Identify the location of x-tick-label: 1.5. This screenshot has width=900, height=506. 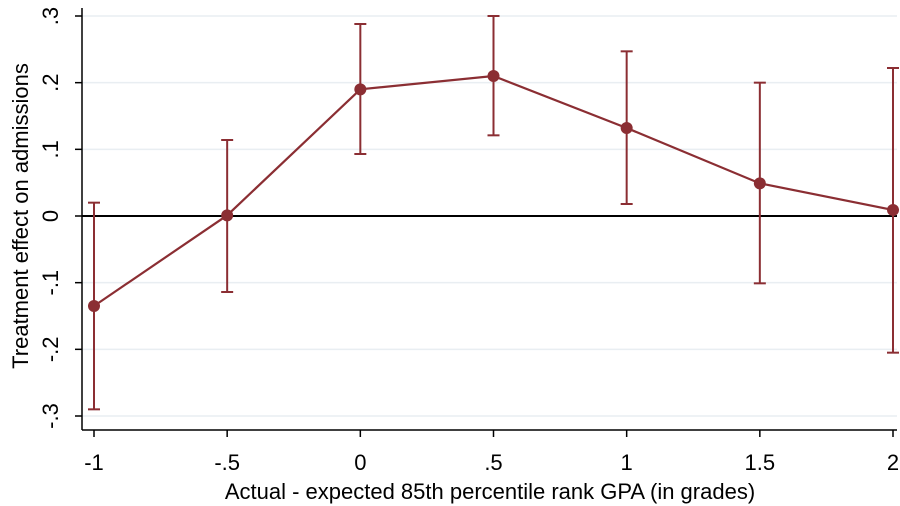
(760, 462).